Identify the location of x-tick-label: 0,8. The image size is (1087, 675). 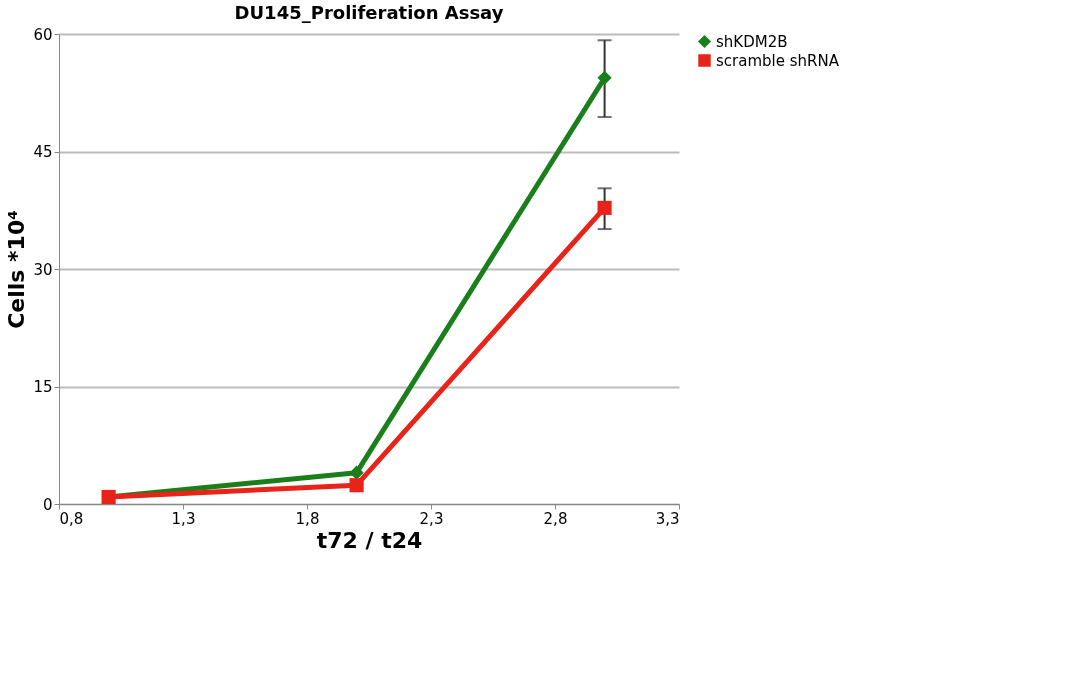
(71, 518).